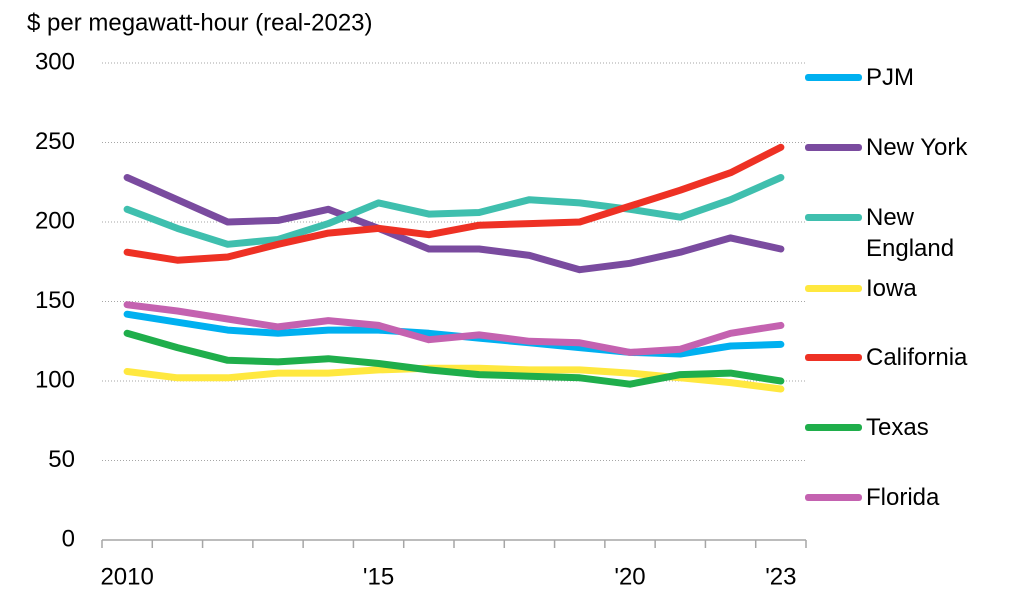  I want to click on y-tick-label: 0, so click(68, 538).